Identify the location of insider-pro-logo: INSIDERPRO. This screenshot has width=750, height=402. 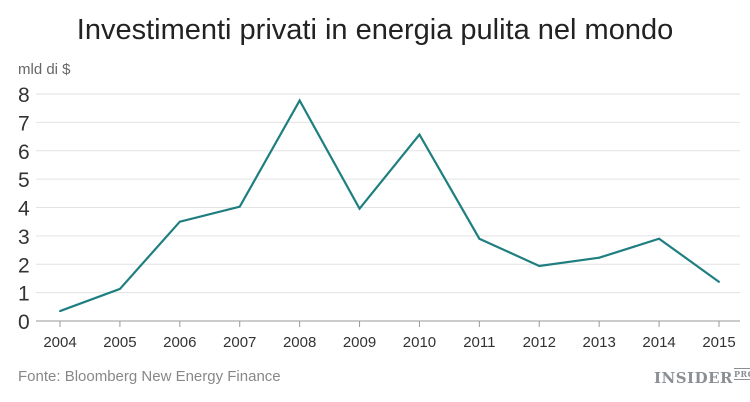
(702, 377).